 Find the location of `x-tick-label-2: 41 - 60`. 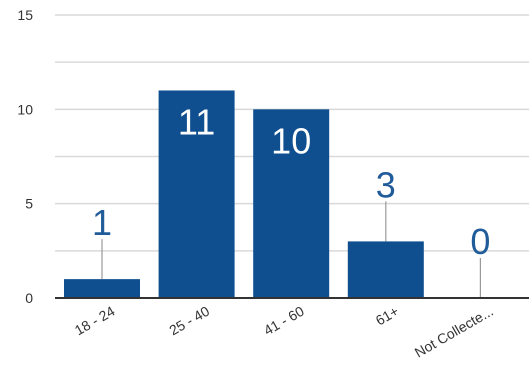

x-tick-label-2: 41 - 60 is located at coordinates (284, 321).